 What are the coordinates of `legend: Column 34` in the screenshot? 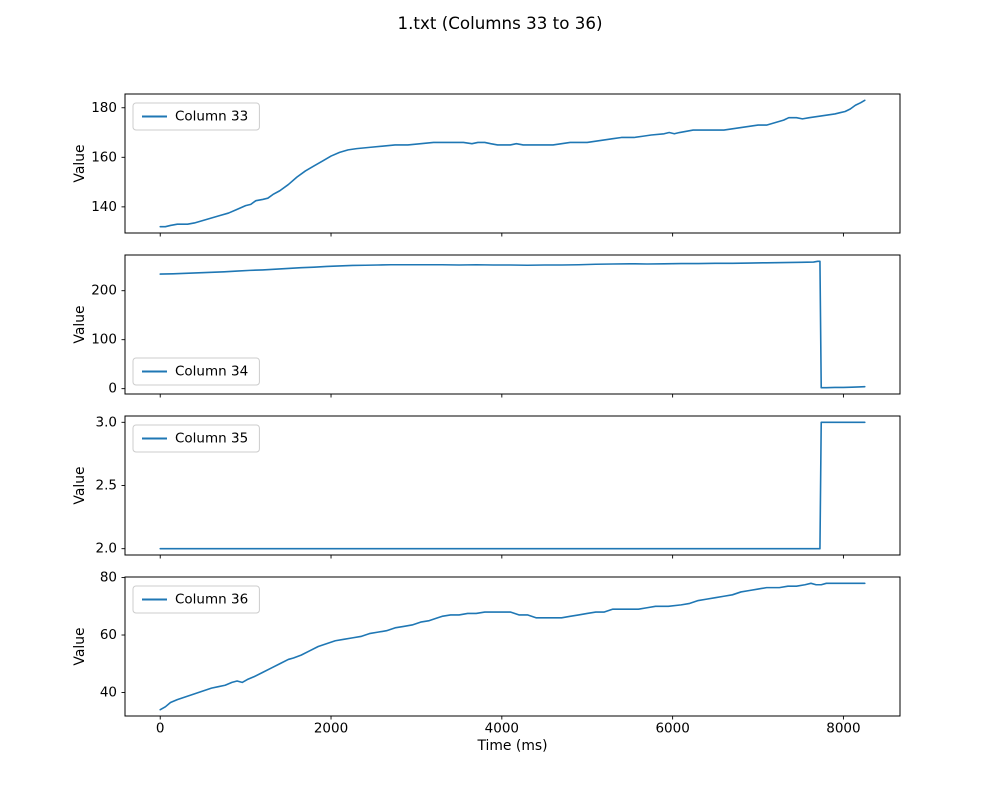 It's located at (196, 371).